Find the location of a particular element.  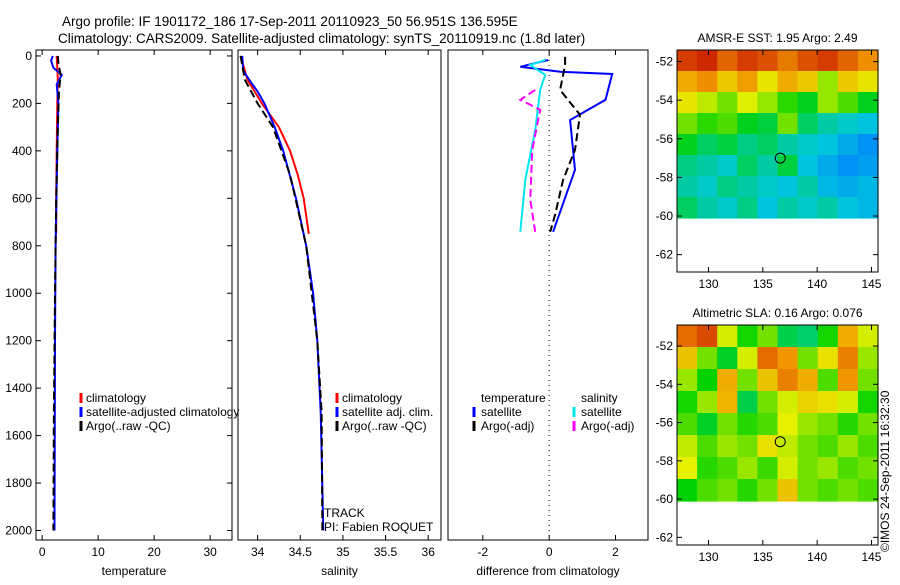

x-tick-label: 2 is located at coordinates (615, 552).